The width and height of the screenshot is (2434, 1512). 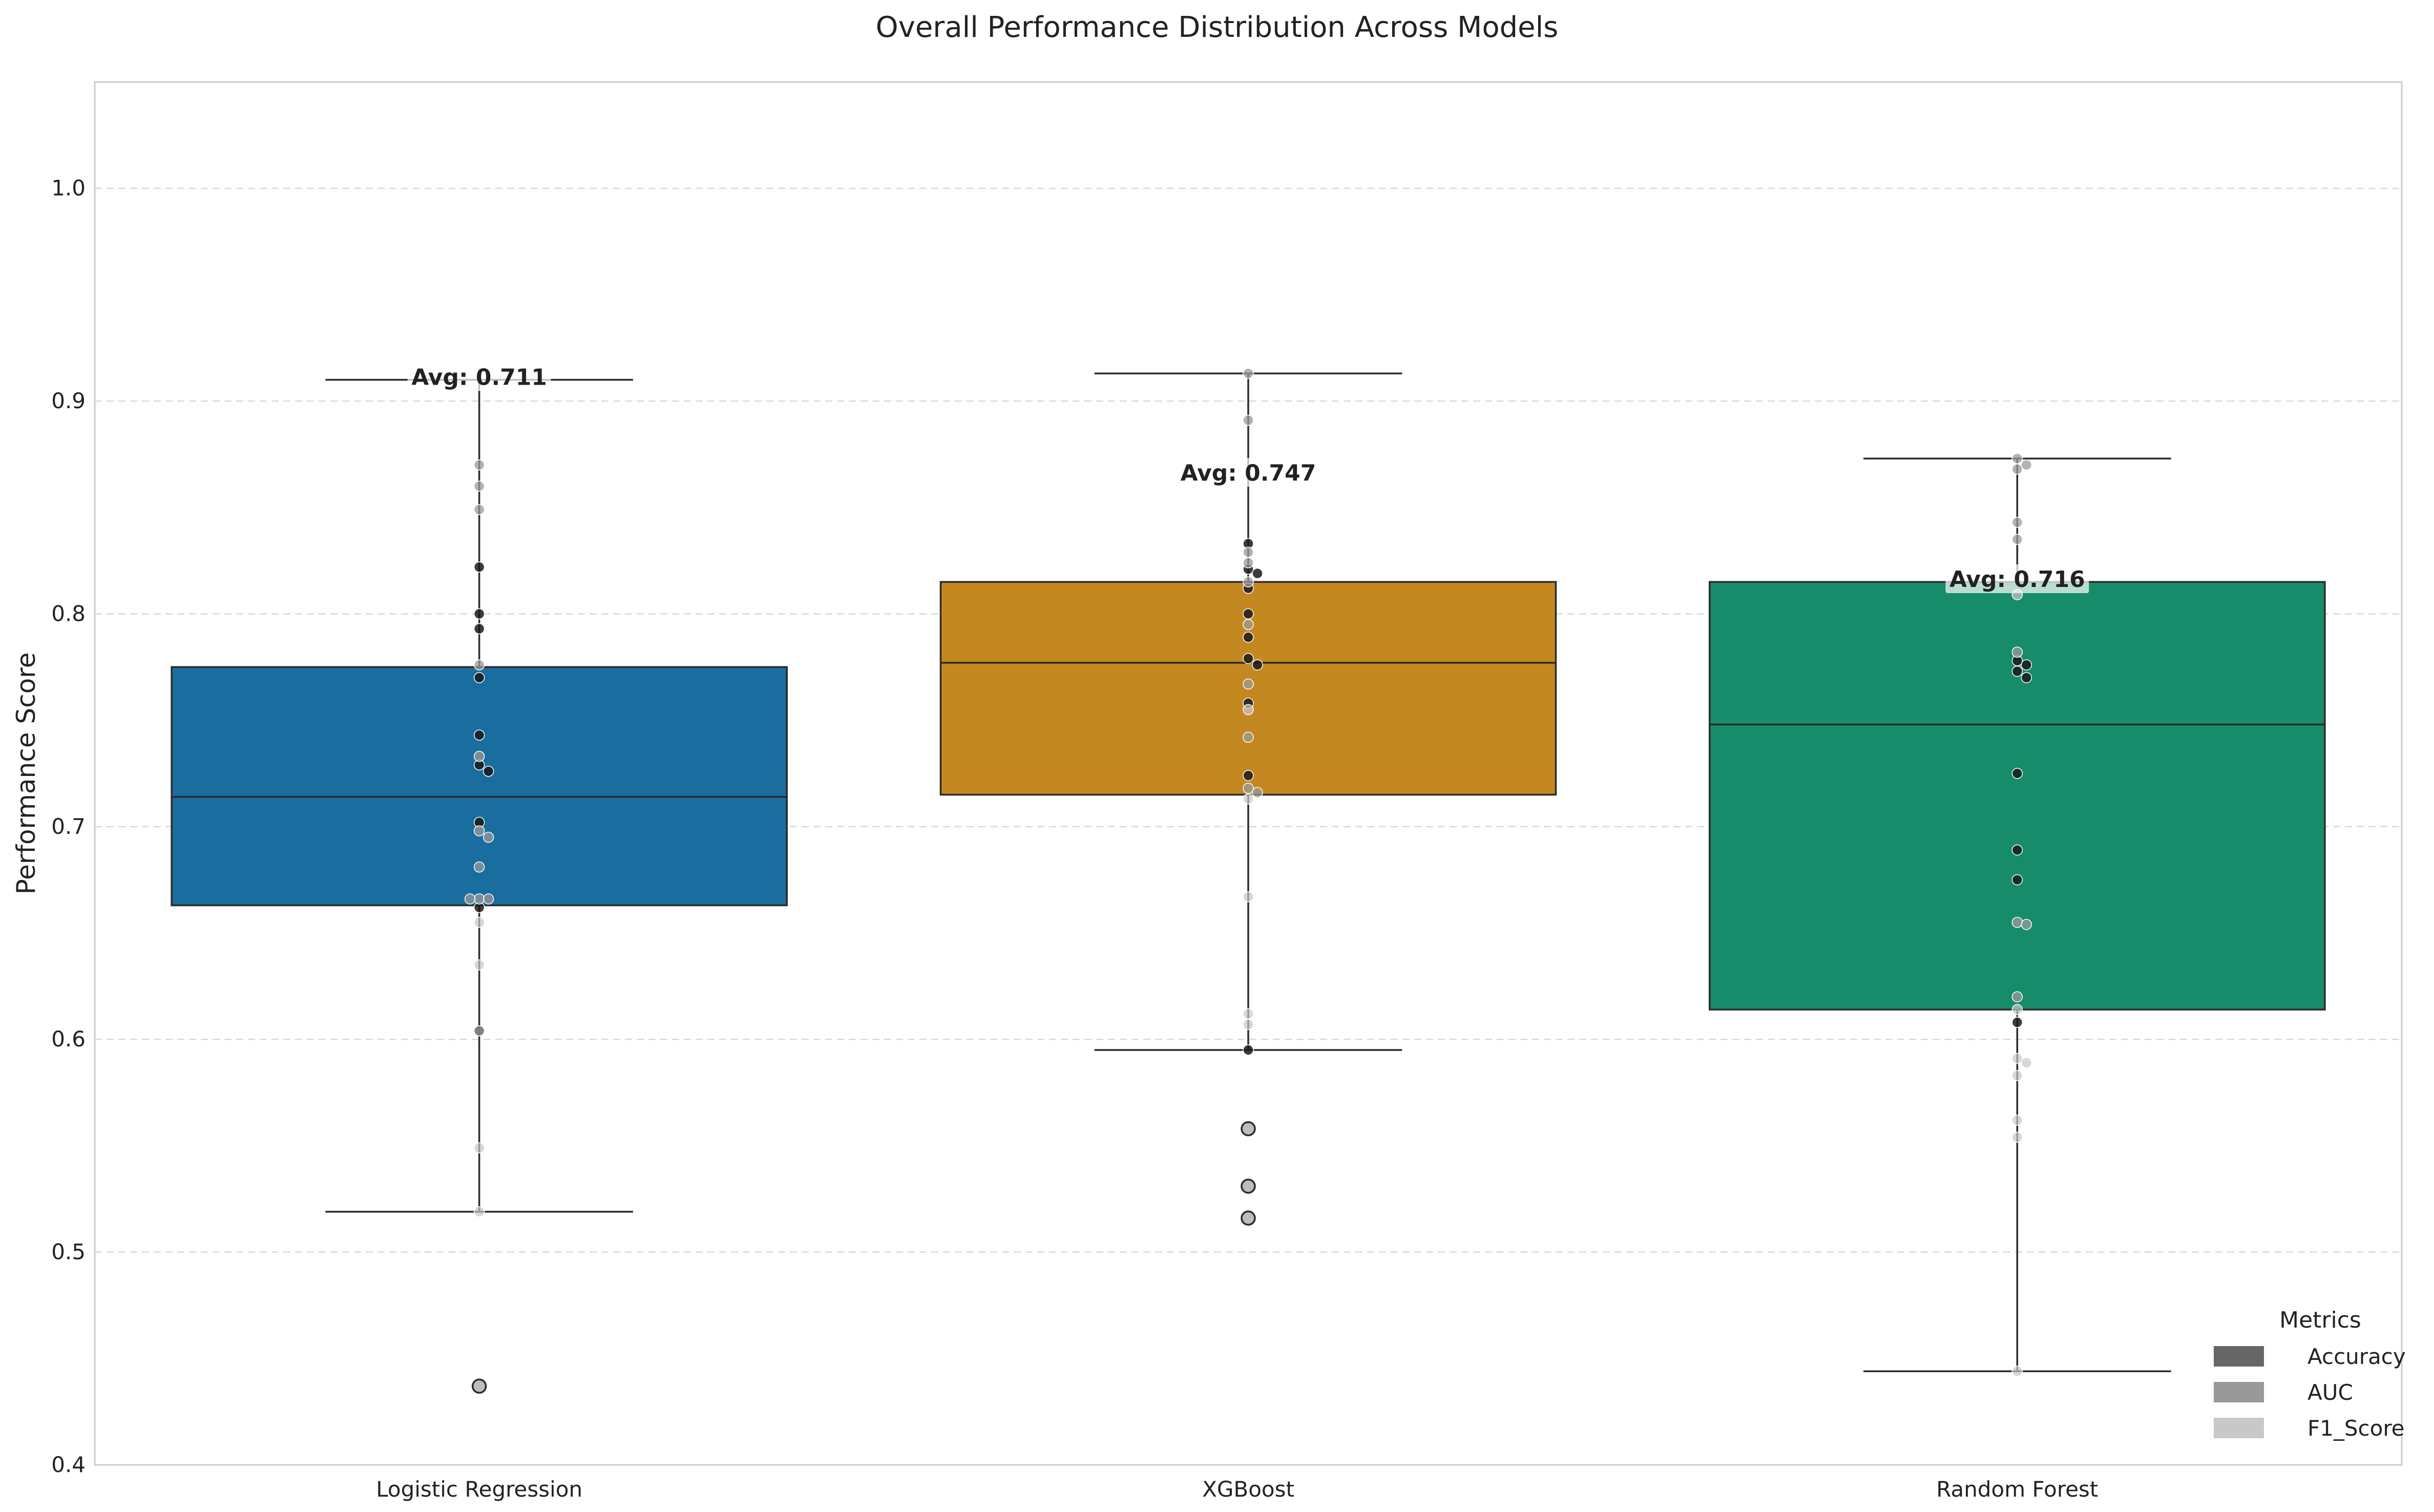 What do you see at coordinates (2356, 1428) in the screenshot?
I see `legend-label: F1_Score` at bounding box center [2356, 1428].